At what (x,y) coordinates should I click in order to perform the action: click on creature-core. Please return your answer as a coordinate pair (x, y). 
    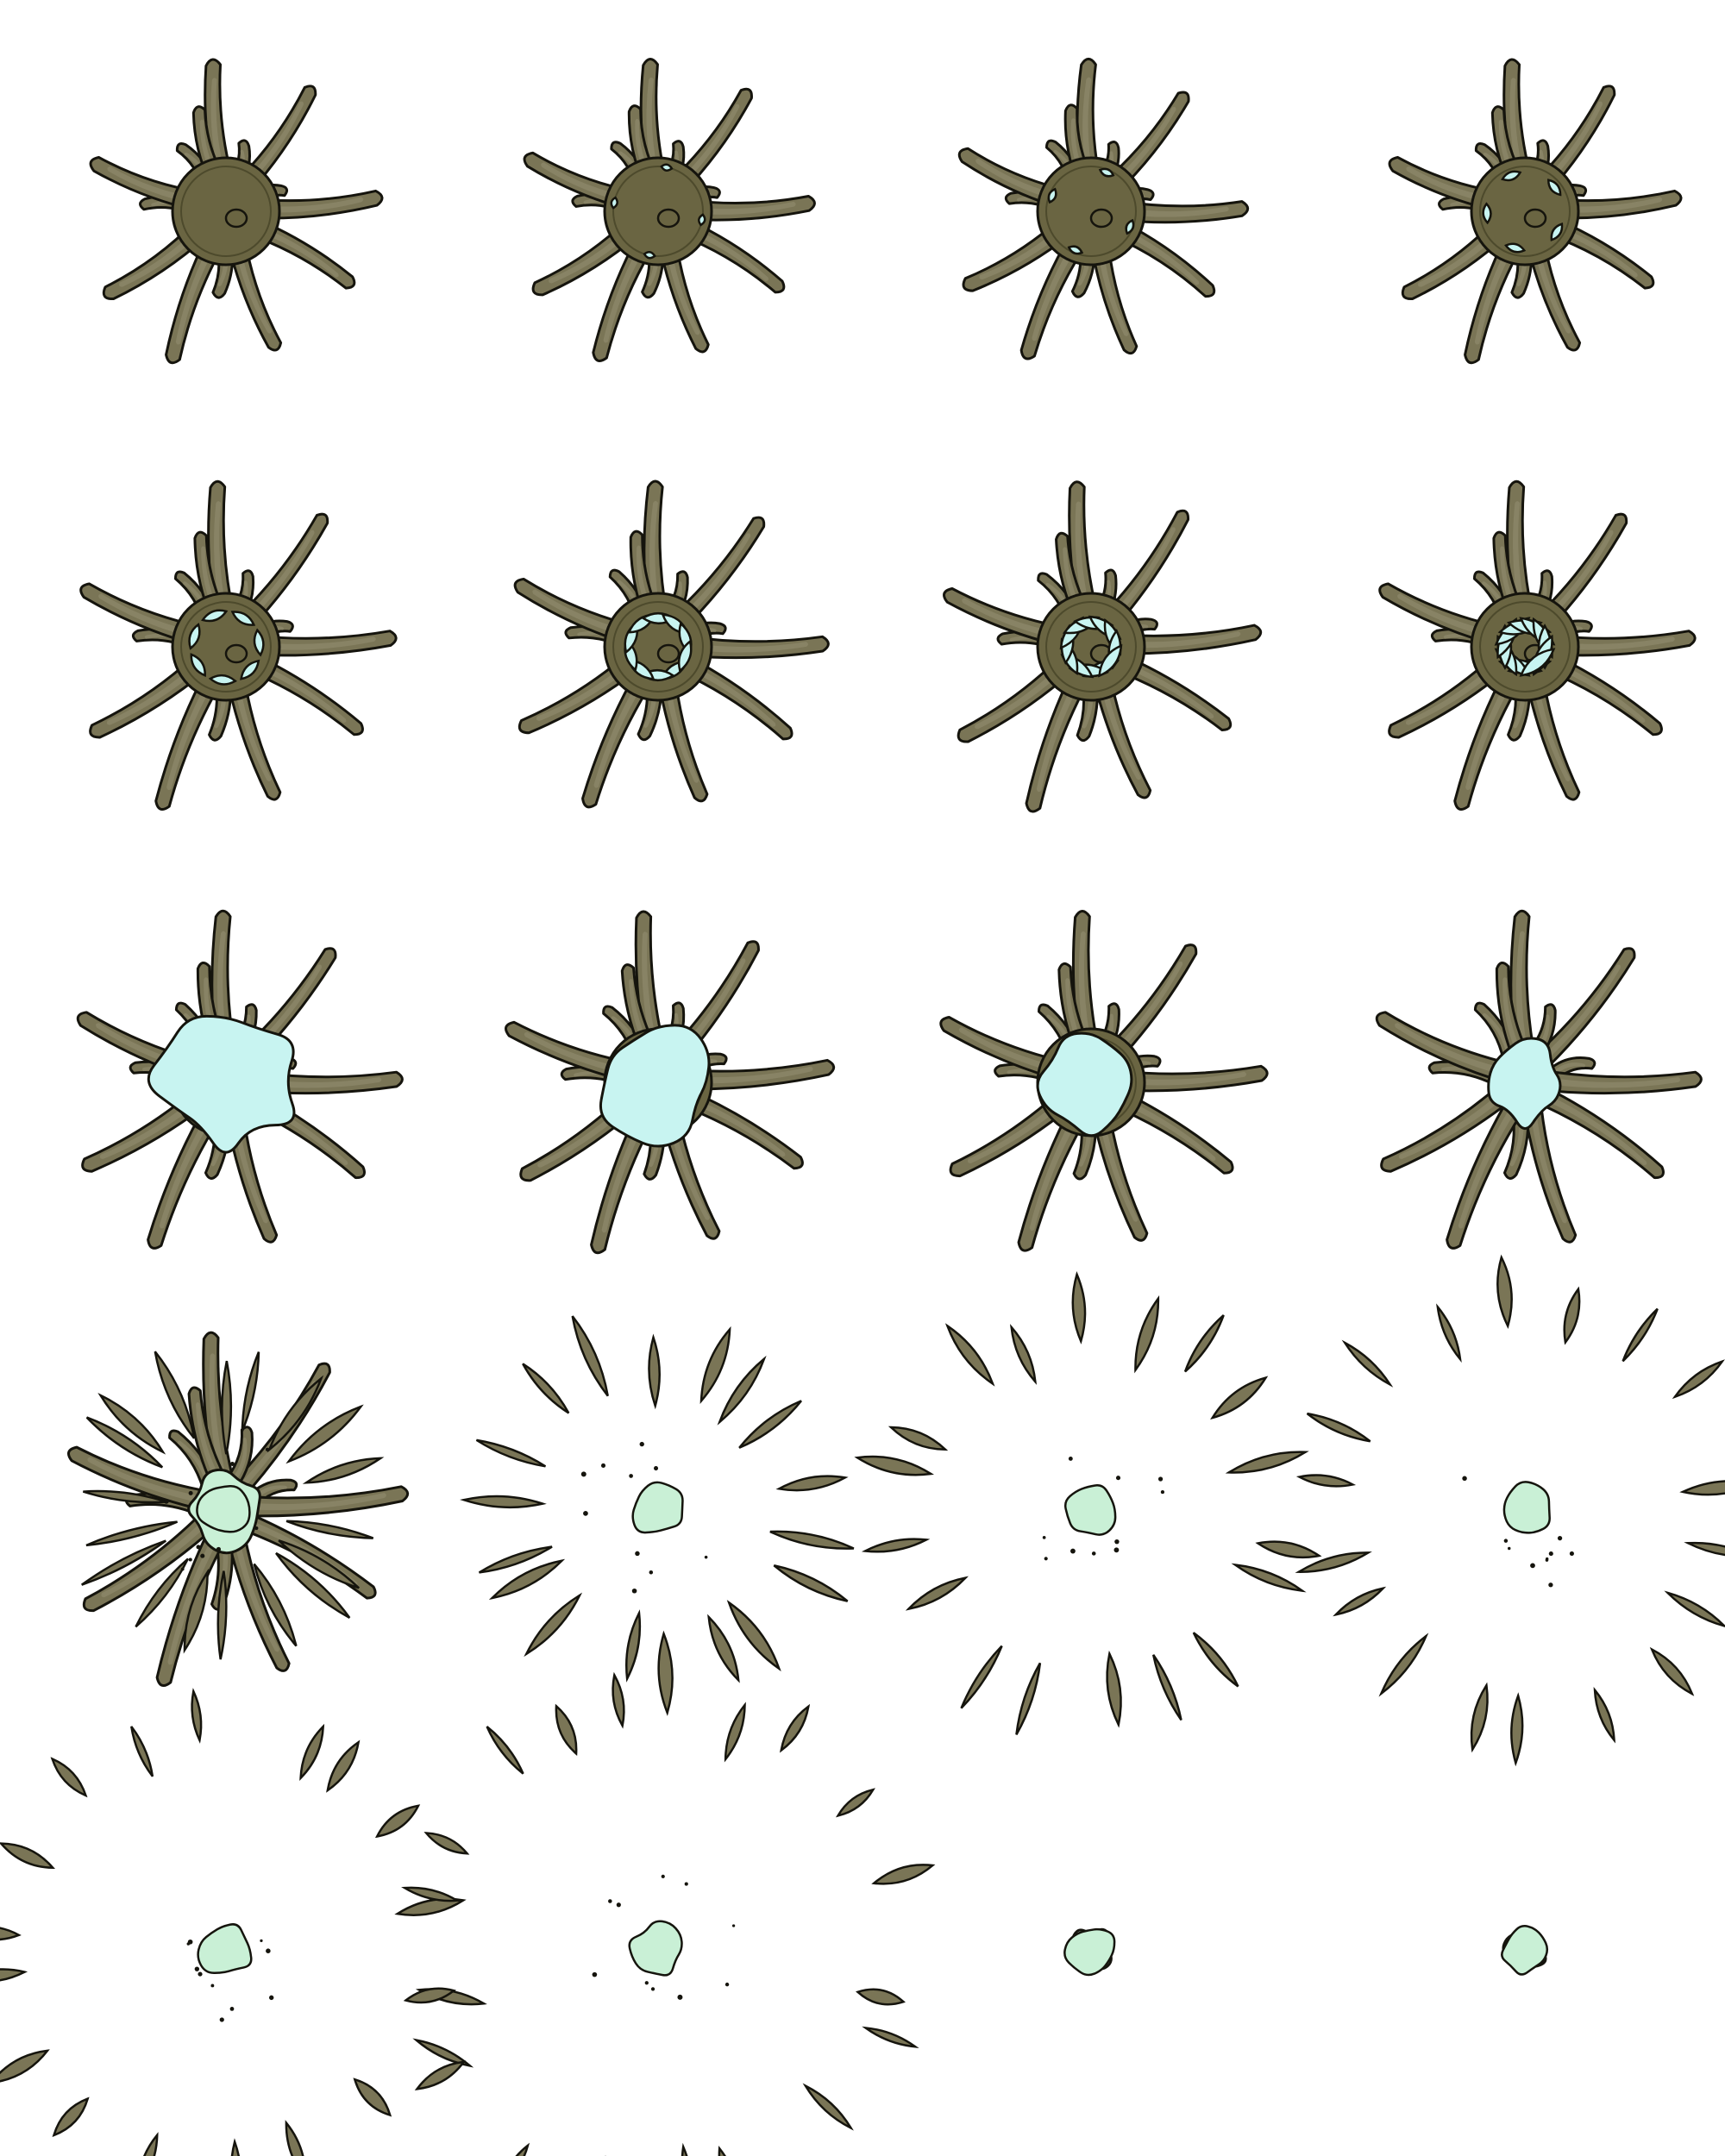
    Looking at the image, I should click on (226, 211).